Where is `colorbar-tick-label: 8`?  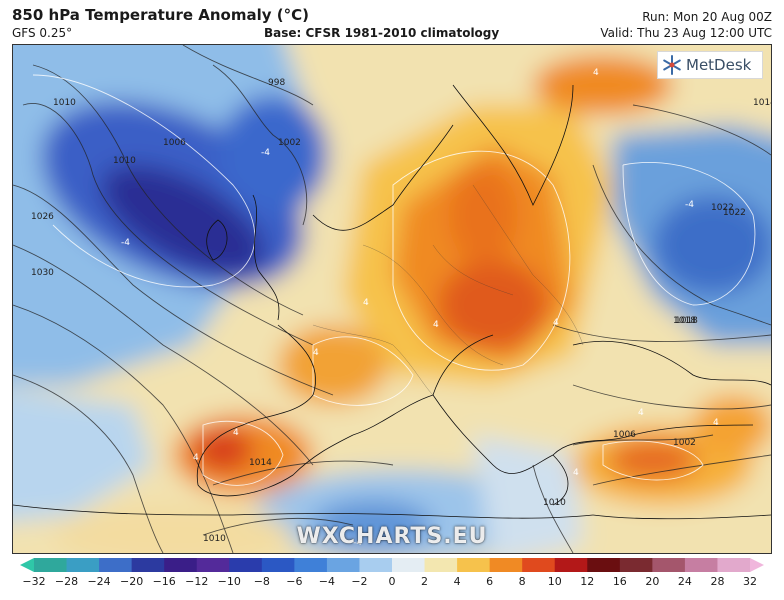
colorbar-tick-label: 8 is located at coordinates (522, 581).